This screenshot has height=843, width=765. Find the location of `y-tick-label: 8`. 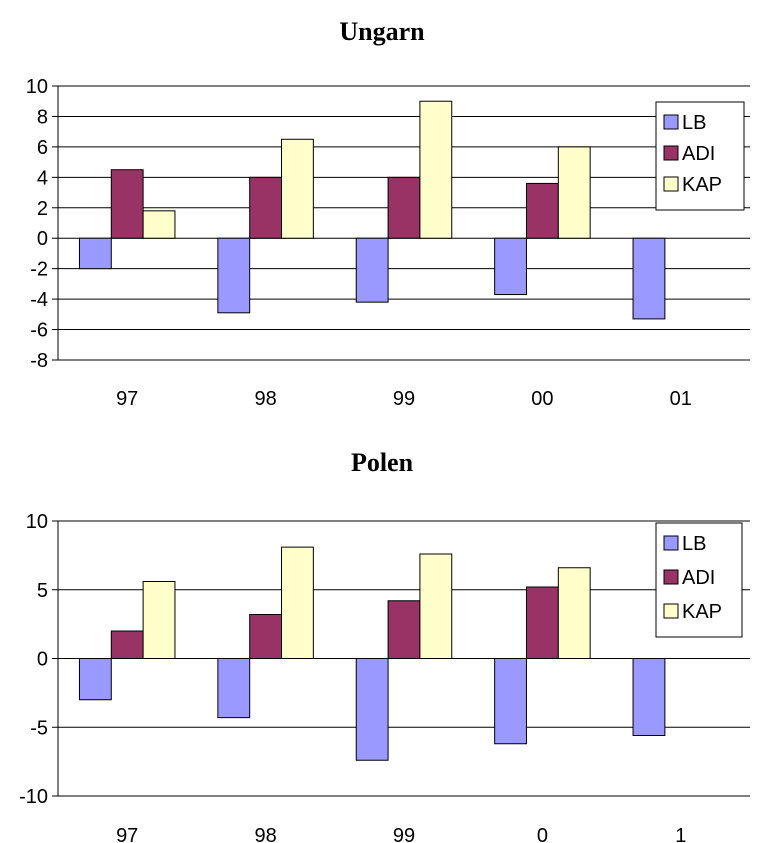

y-tick-label: 8 is located at coordinates (42, 117).